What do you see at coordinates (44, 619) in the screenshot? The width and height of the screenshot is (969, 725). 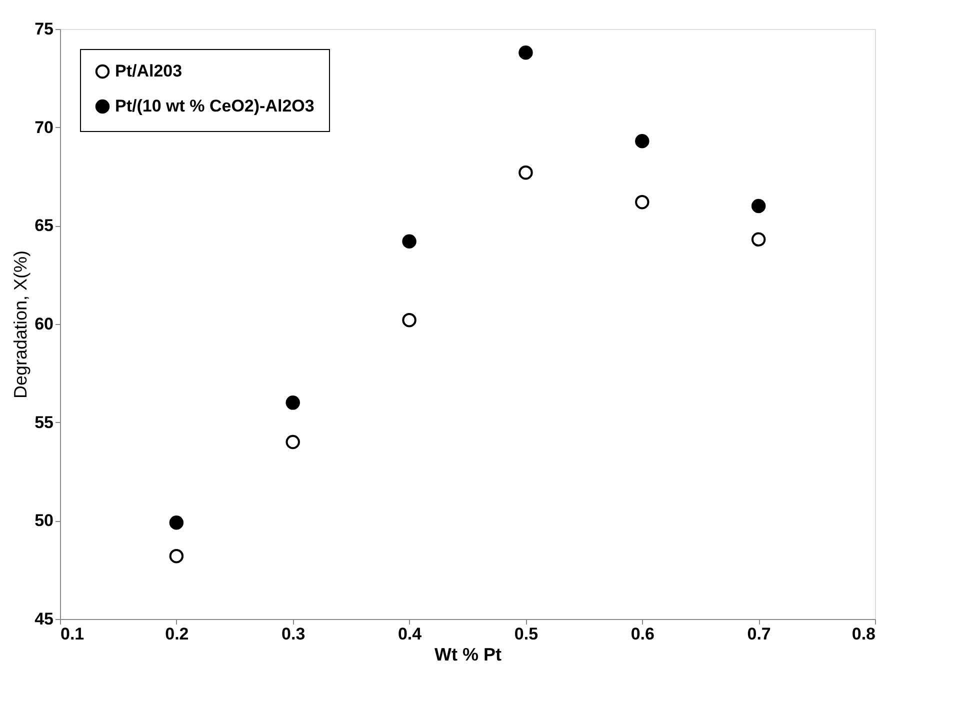 I see `y-tick-label: 45` at bounding box center [44, 619].